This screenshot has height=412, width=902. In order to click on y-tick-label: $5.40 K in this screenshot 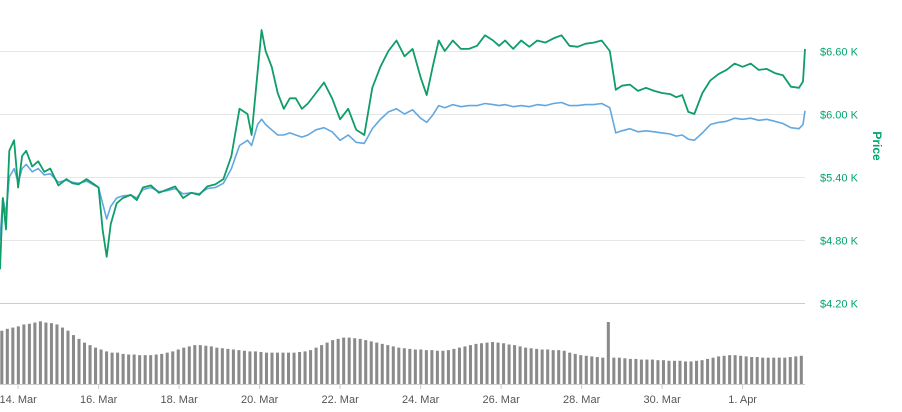, I will do `click(839, 179)`.